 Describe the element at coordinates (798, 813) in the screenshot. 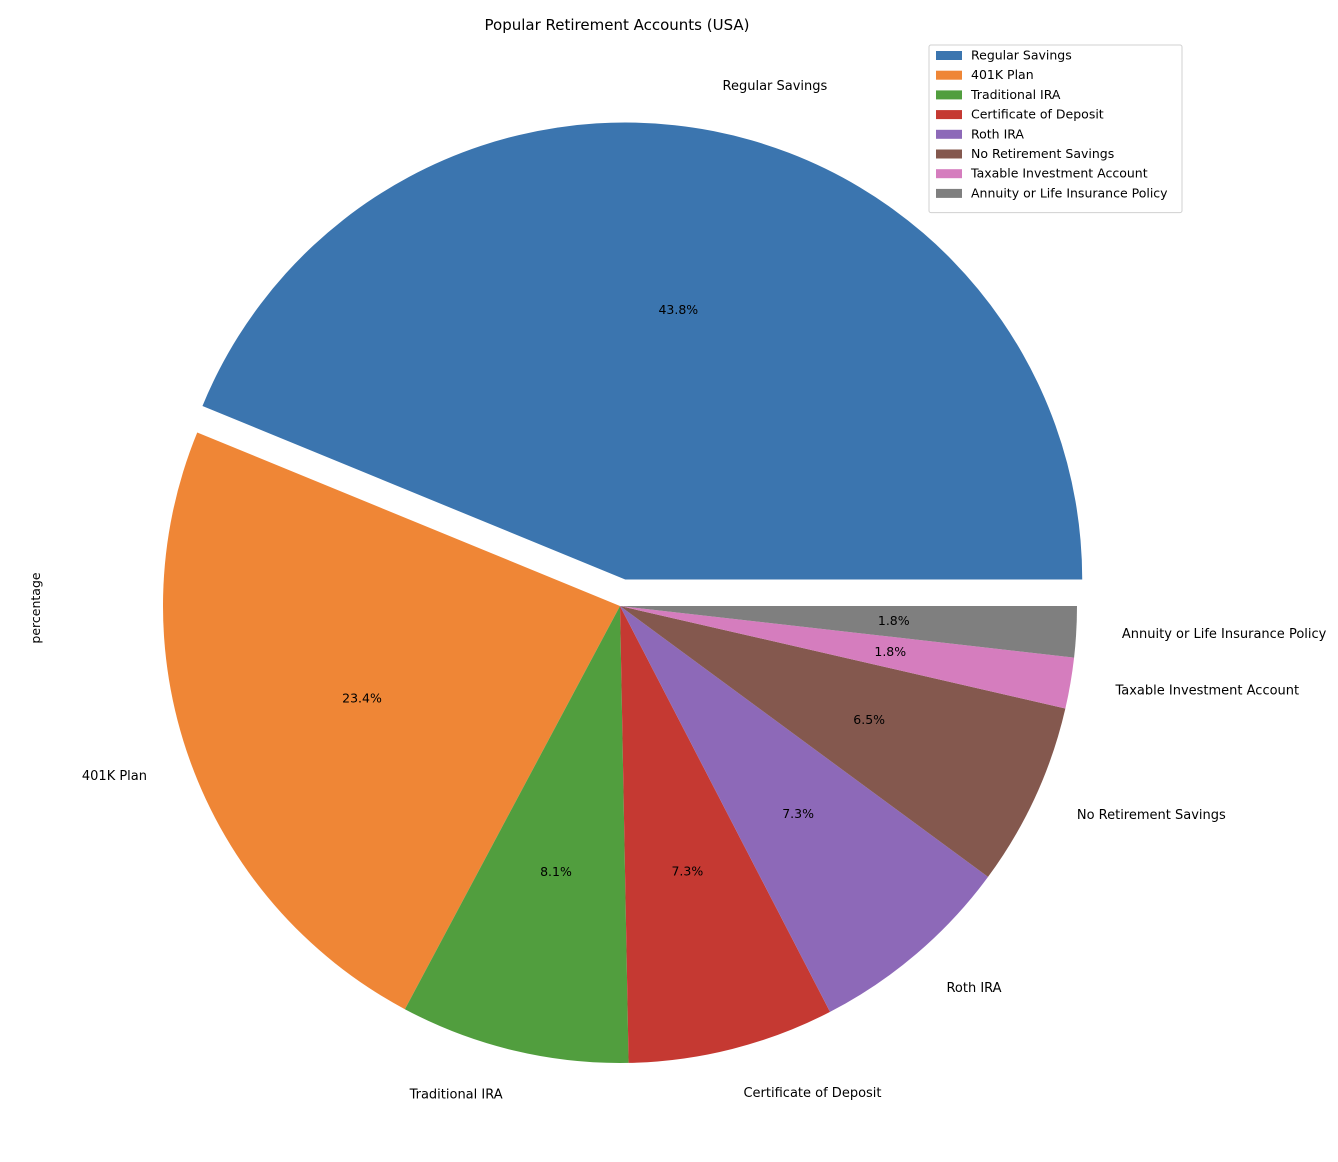

I see `pct-label-roth-ira: 7.3%` at that location.